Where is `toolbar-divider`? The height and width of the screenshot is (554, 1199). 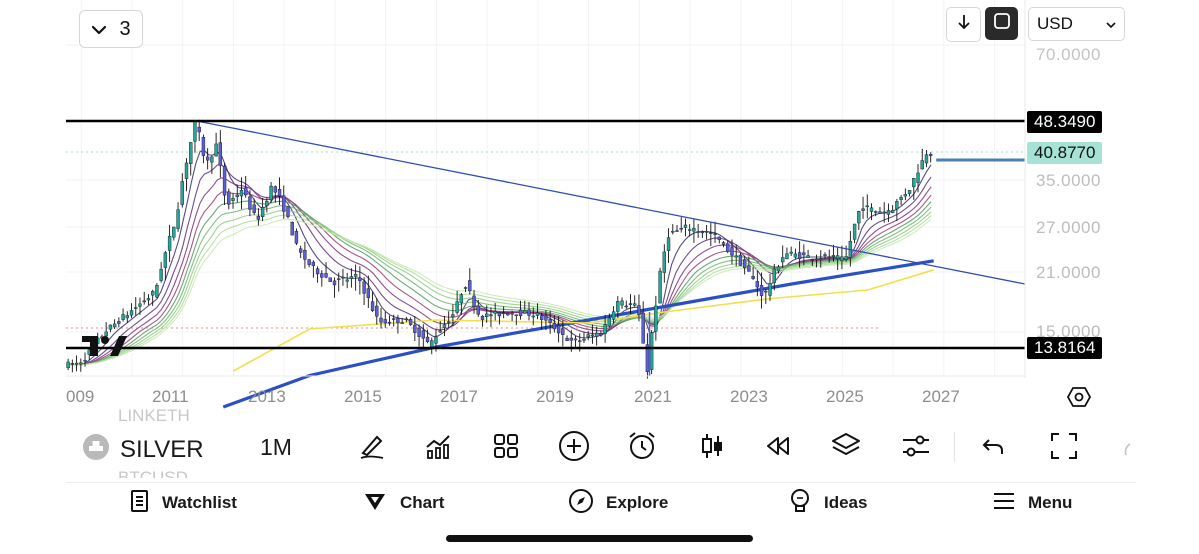 toolbar-divider is located at coordinates (954, 447).